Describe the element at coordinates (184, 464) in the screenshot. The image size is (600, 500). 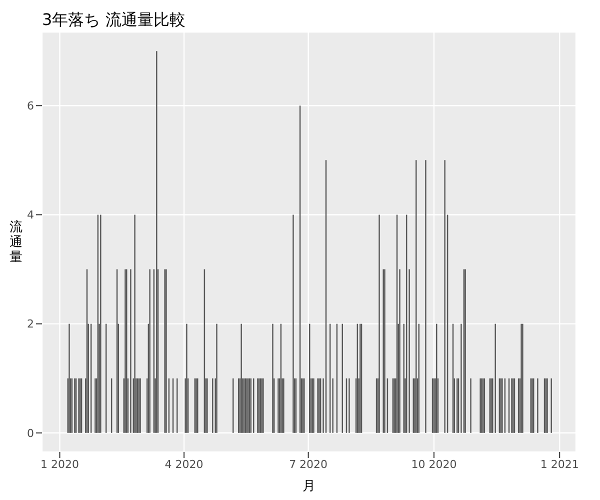
I see `x-tick-label: 4 2020` at that location.